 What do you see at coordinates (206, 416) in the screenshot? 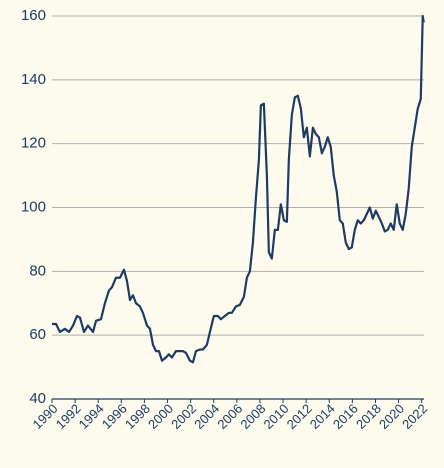
I see `x-tick-label: 2004` at bounding box center [206, 416].